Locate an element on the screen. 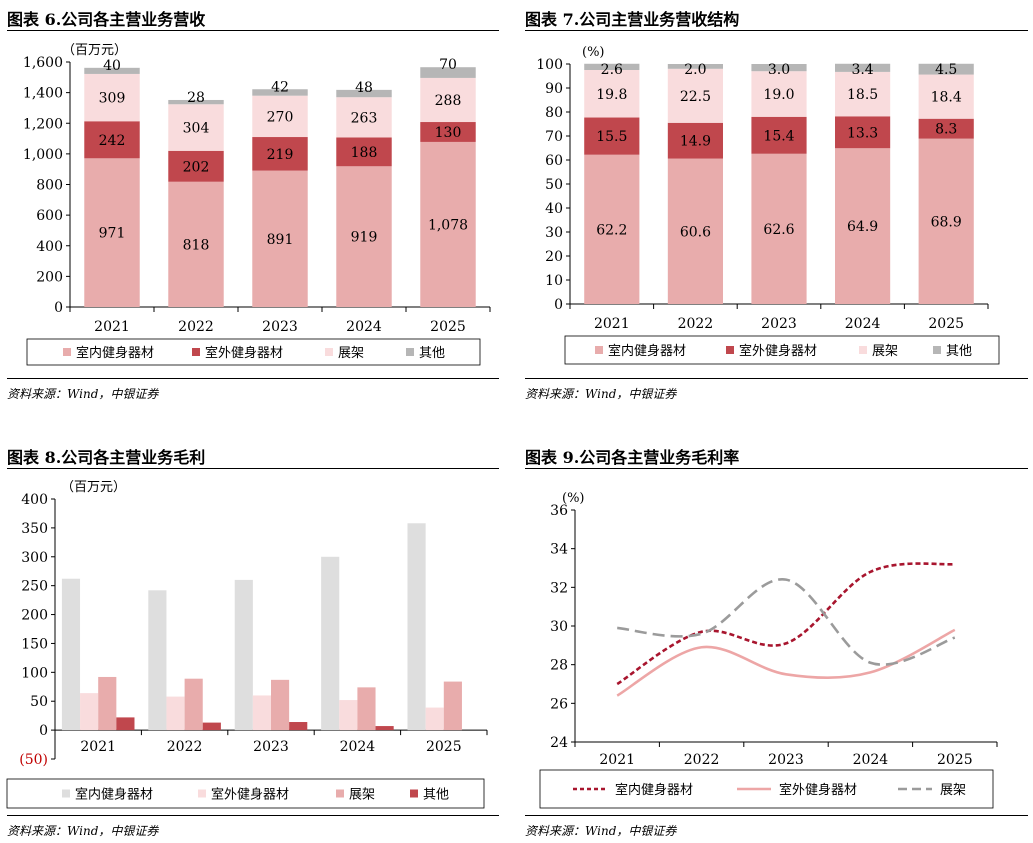 This screenshot has width=1033, height=843. data-label: 14.9 is located at coordinates (695, 142).